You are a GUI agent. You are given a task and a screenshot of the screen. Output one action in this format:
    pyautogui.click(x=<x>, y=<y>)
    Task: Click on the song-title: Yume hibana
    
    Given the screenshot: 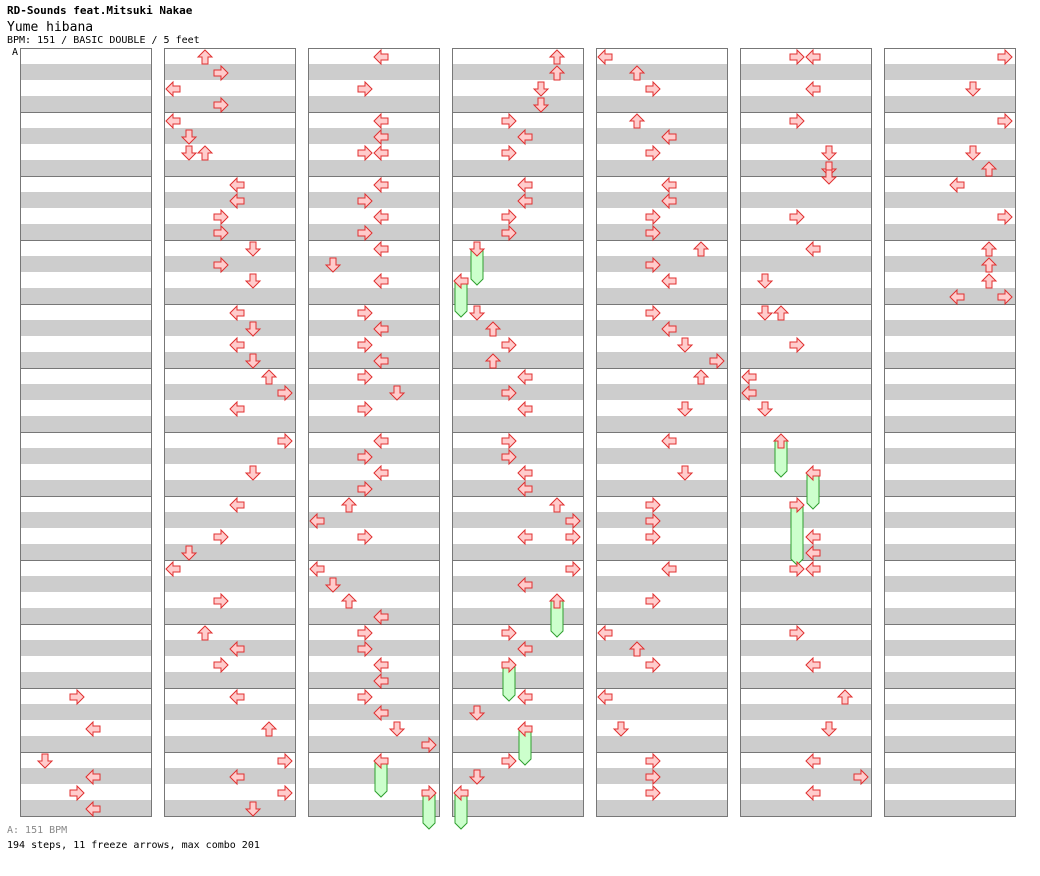 What is the action you would take?
    pyautogui.click(x=50, y=27)
    